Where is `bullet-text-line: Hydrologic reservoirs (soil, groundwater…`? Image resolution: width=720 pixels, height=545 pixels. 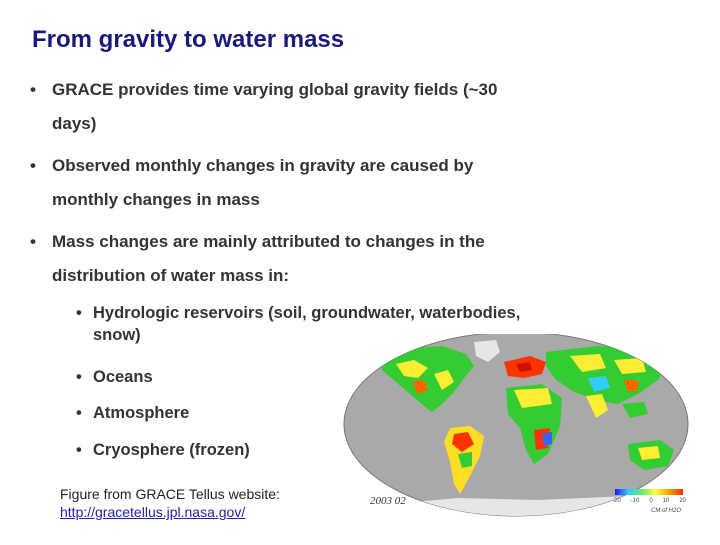
bullet-text-line: Hydrologic reservoirs (soil, groundwater… is located at coordinates (307, 313).